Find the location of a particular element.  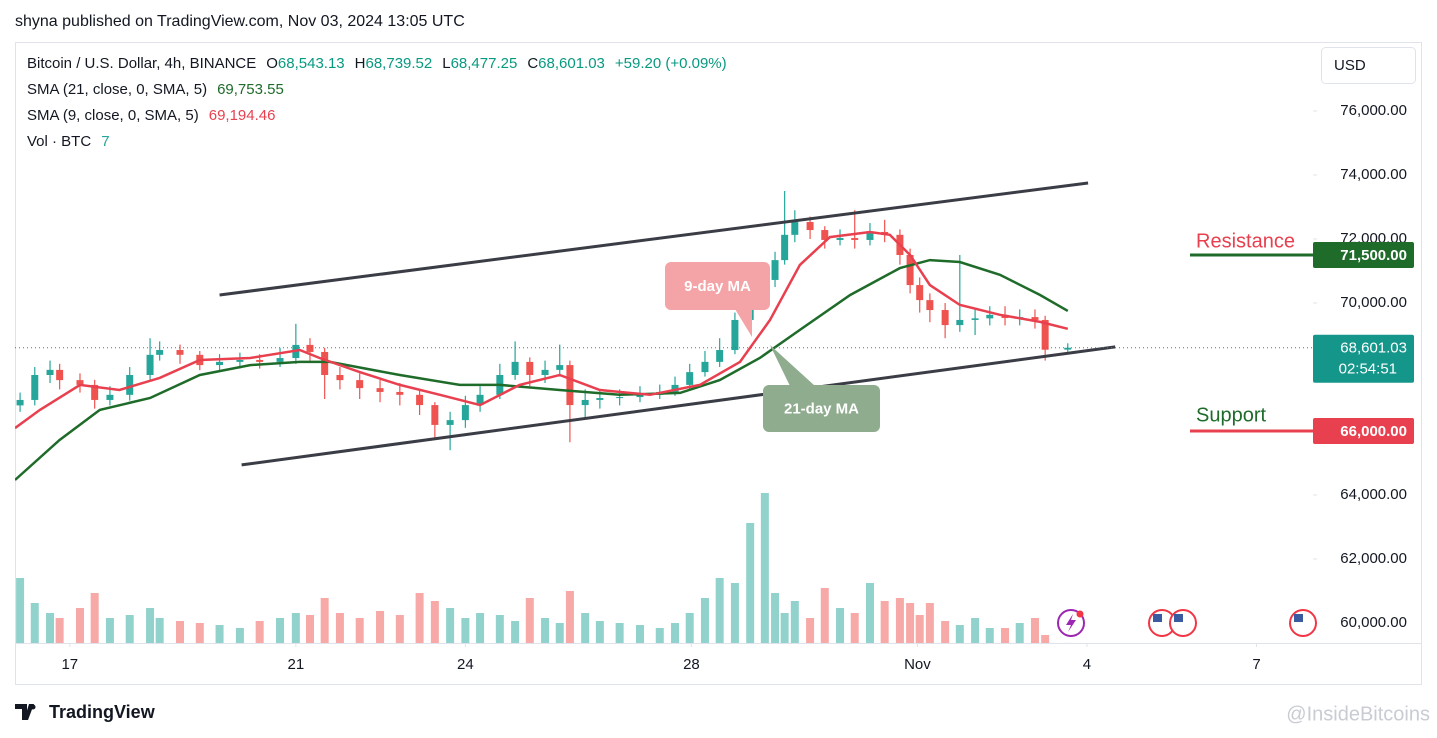

level-label: 71,500.00 is located at coordinates (1373, 255).